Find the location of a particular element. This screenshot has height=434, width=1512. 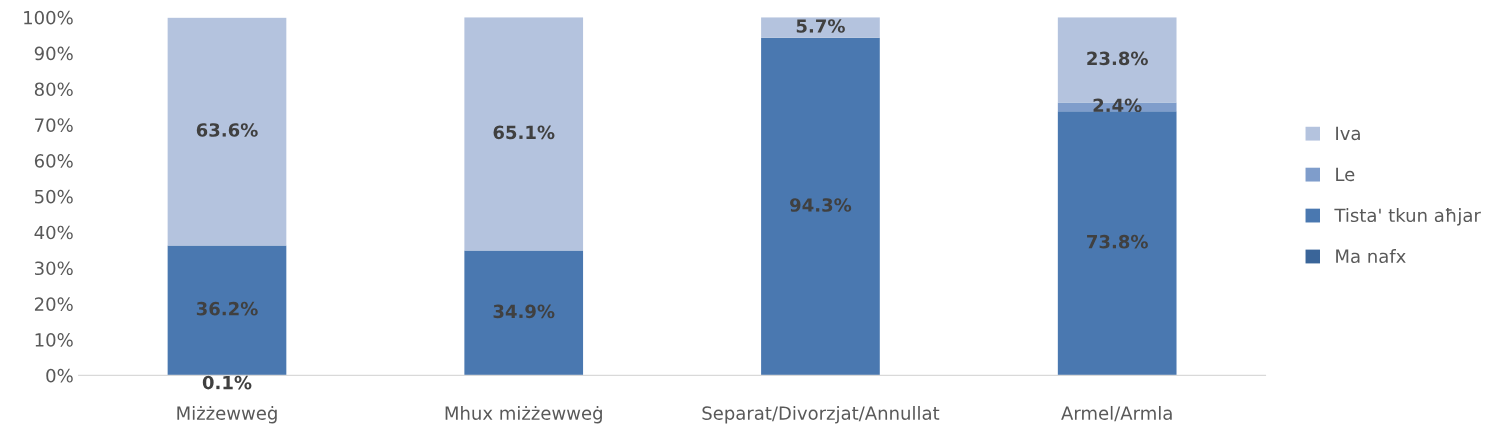

x-tick-label: Armel/Armla is located at coordinates (1116, 413).